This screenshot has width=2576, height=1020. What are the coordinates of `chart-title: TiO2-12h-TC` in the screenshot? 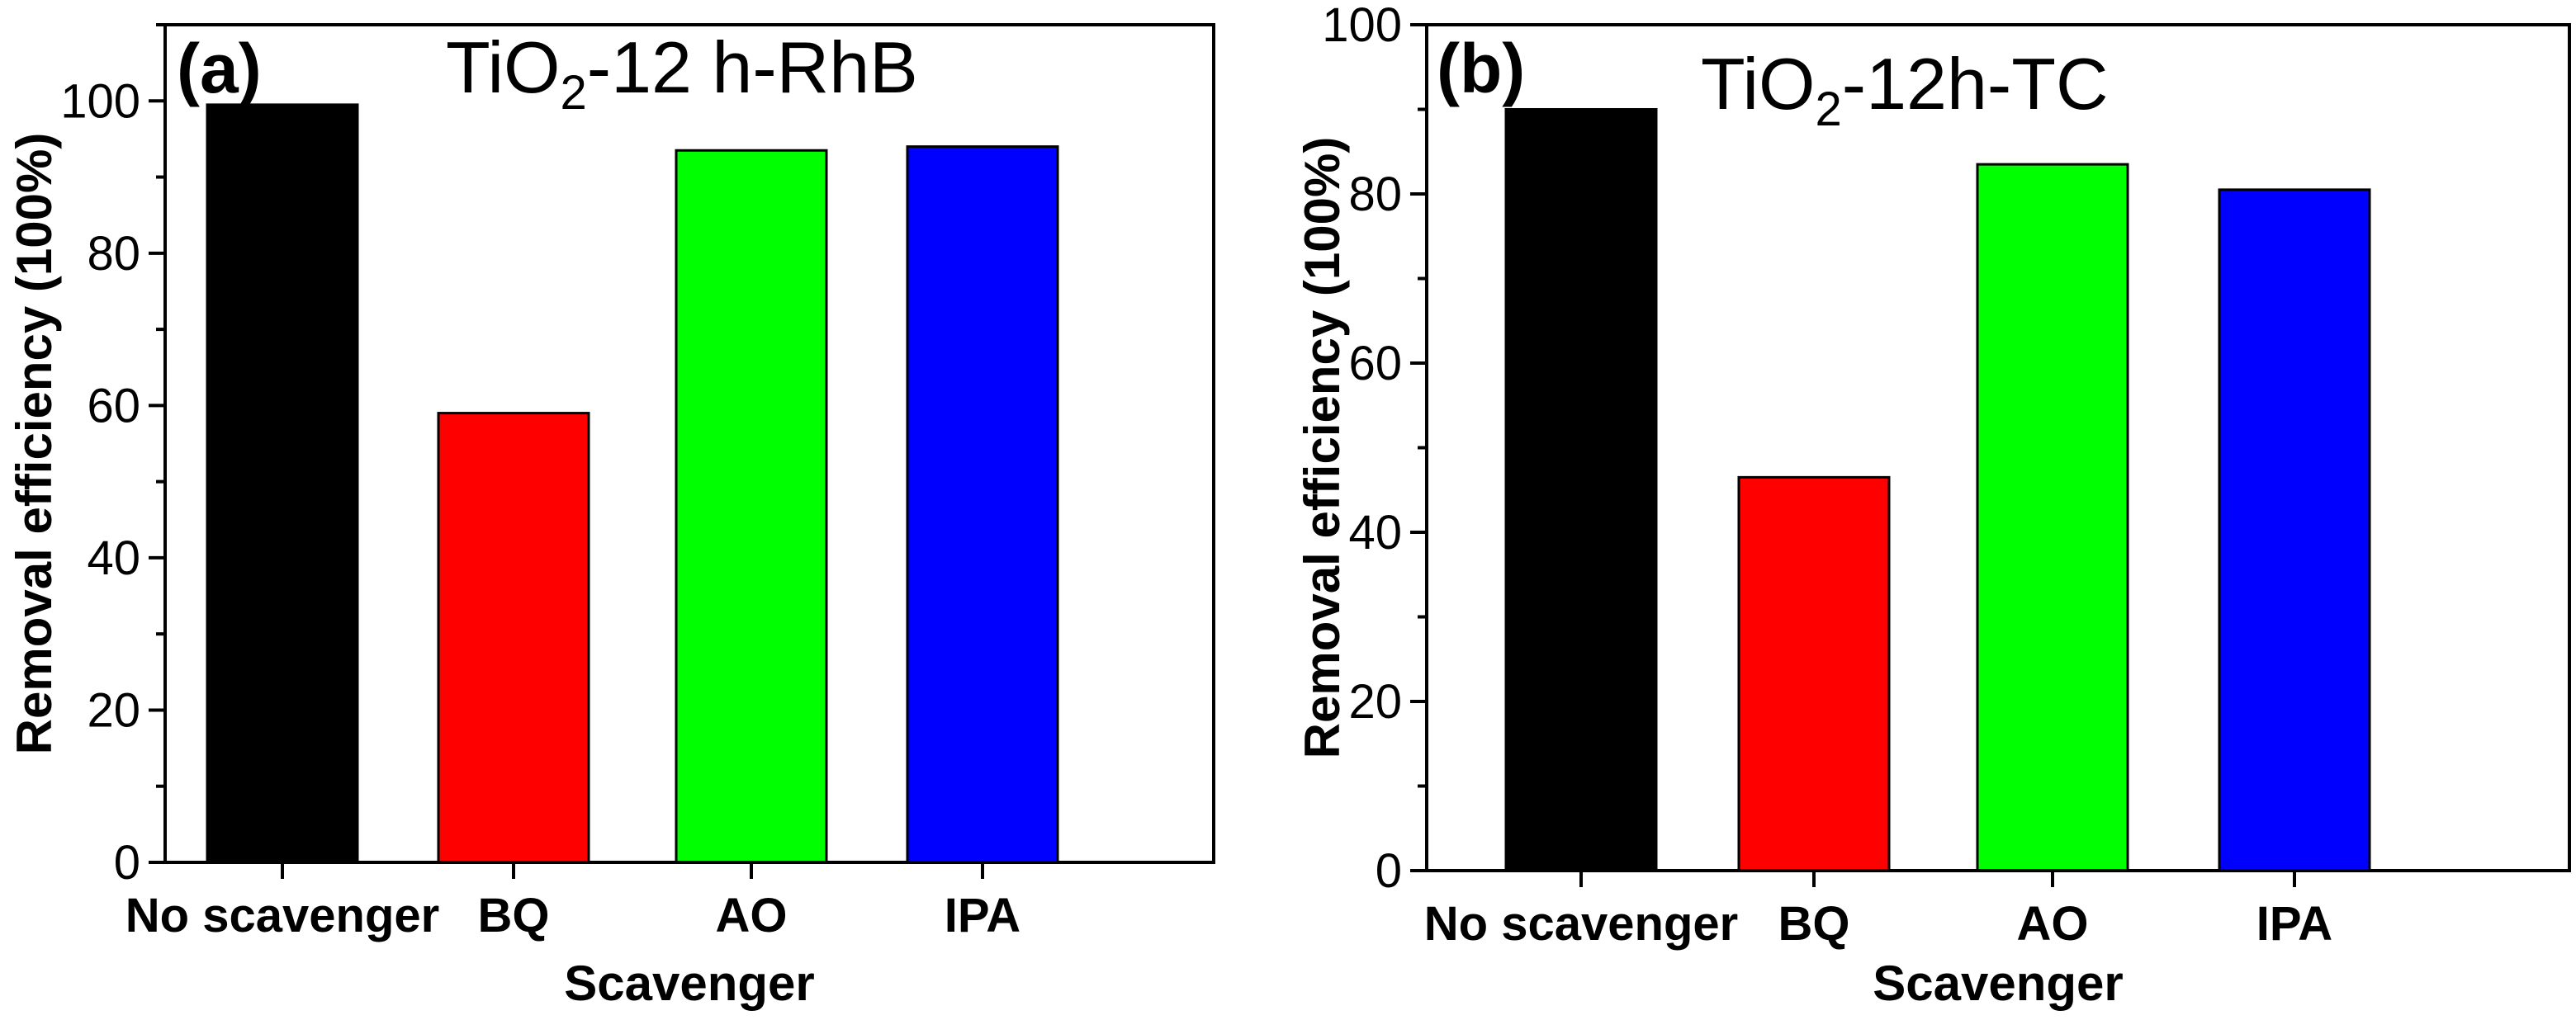 It's located at (1905, 89).